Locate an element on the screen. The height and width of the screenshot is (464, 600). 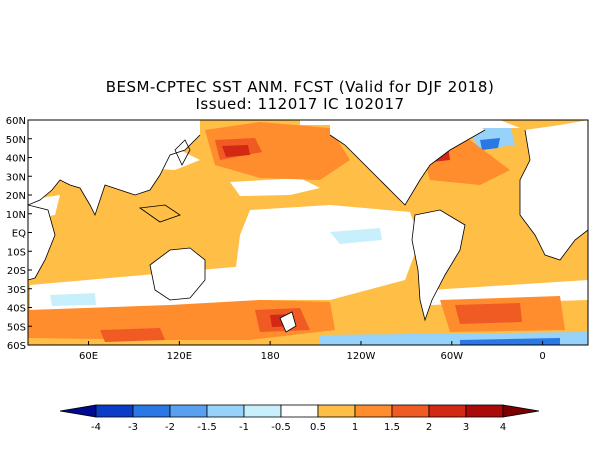
equatorial-pacific-cool is located at coordinates (356, 236).